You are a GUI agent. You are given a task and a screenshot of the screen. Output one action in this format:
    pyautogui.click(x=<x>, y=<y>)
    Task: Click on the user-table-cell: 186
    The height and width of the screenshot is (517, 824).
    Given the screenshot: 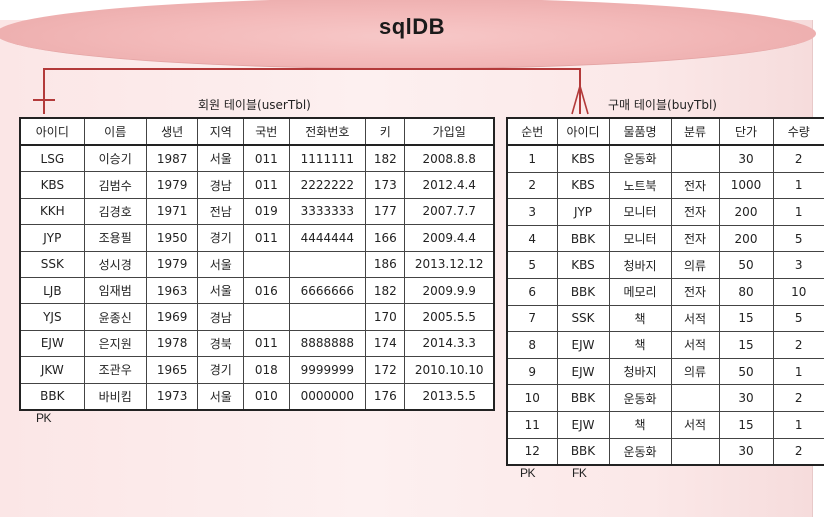 What is the action you would take?
    pyautogui.click(x=385, y=264)
    